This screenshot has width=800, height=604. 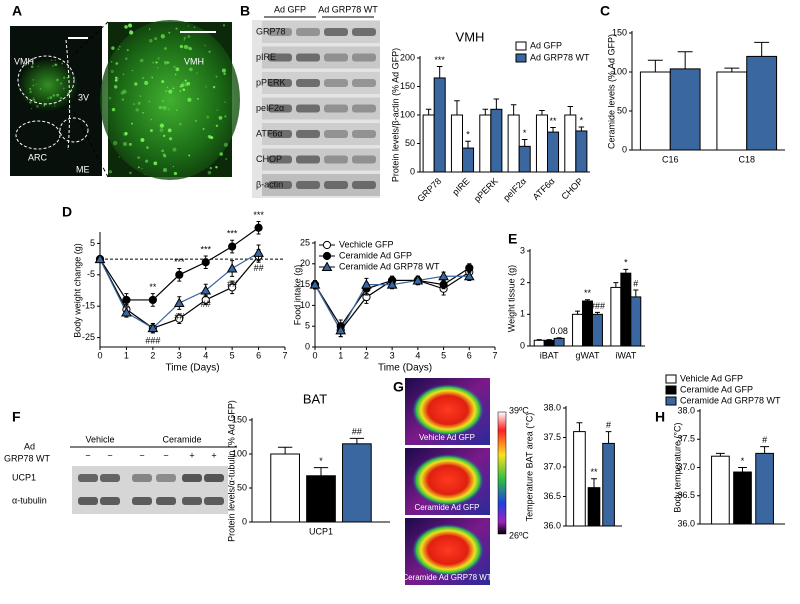 What do you see at coordinates (716, 389) in the screenshot?
I see `legend-label: Ceramide Ad GFP` at bounding box center [716, 389].